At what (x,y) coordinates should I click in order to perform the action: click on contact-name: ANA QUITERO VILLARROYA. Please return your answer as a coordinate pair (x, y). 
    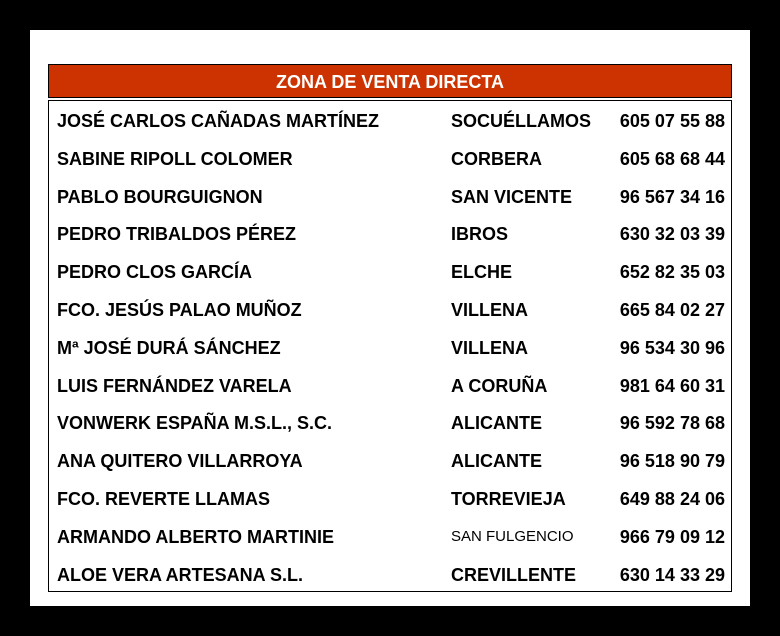
    Looking at the image, I should click on (180, 461).